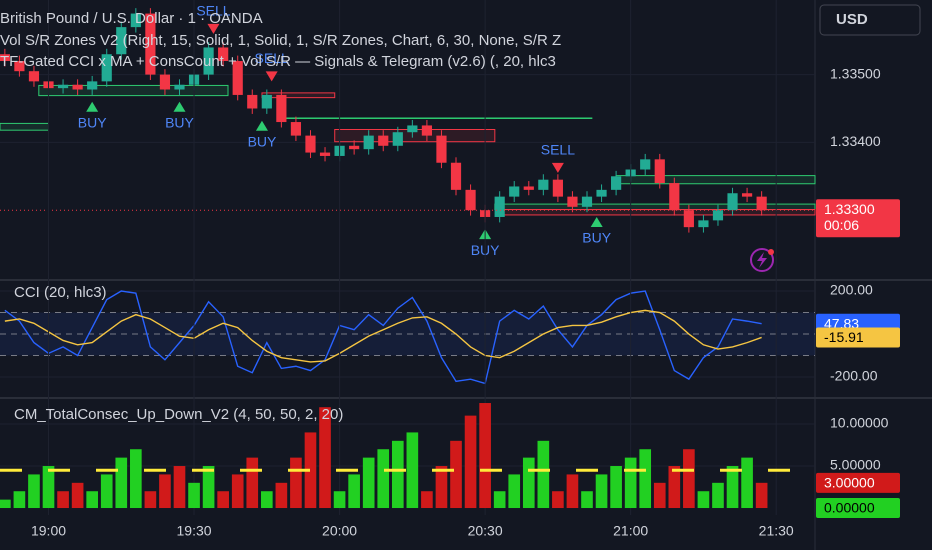 The height and width of the screenshot is (550, 932). I want to click on cci-line, so click(383, 337).